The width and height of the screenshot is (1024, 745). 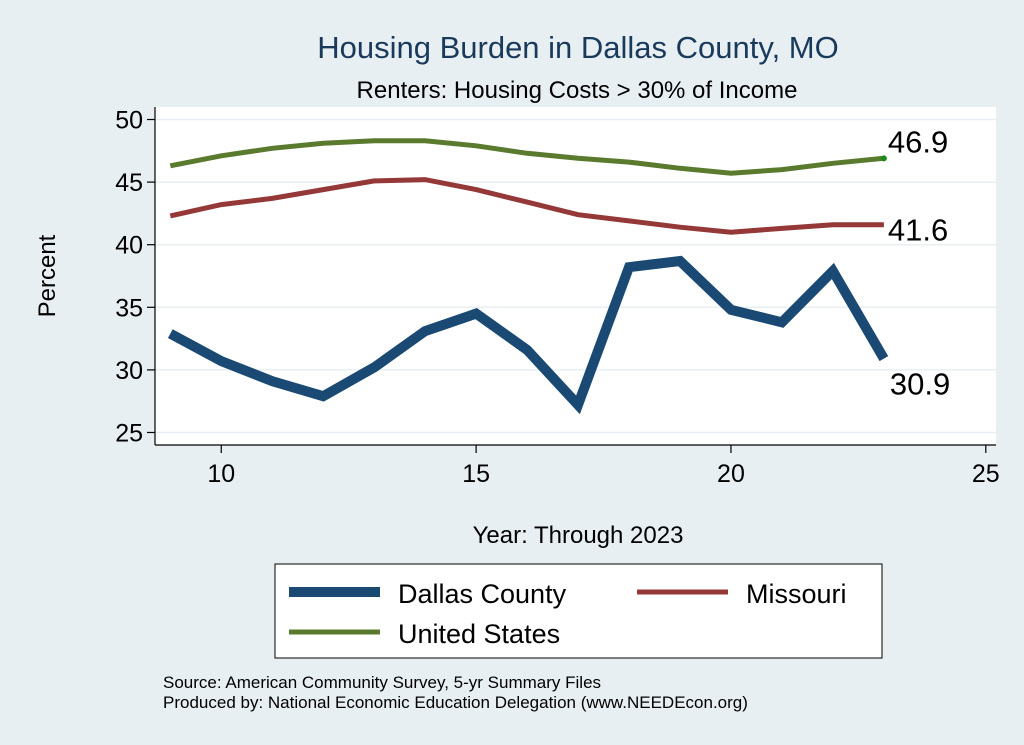 What do you see at coordinates (918, 230) in the screenshot?
I see `end-label-missouri: 41.6` at bounding box center [918, 230].